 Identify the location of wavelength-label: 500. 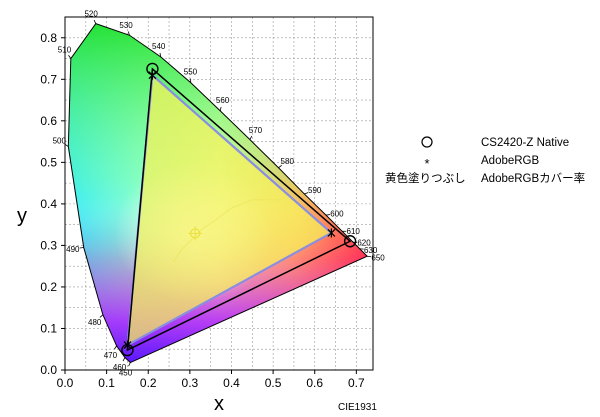
(60, 140).